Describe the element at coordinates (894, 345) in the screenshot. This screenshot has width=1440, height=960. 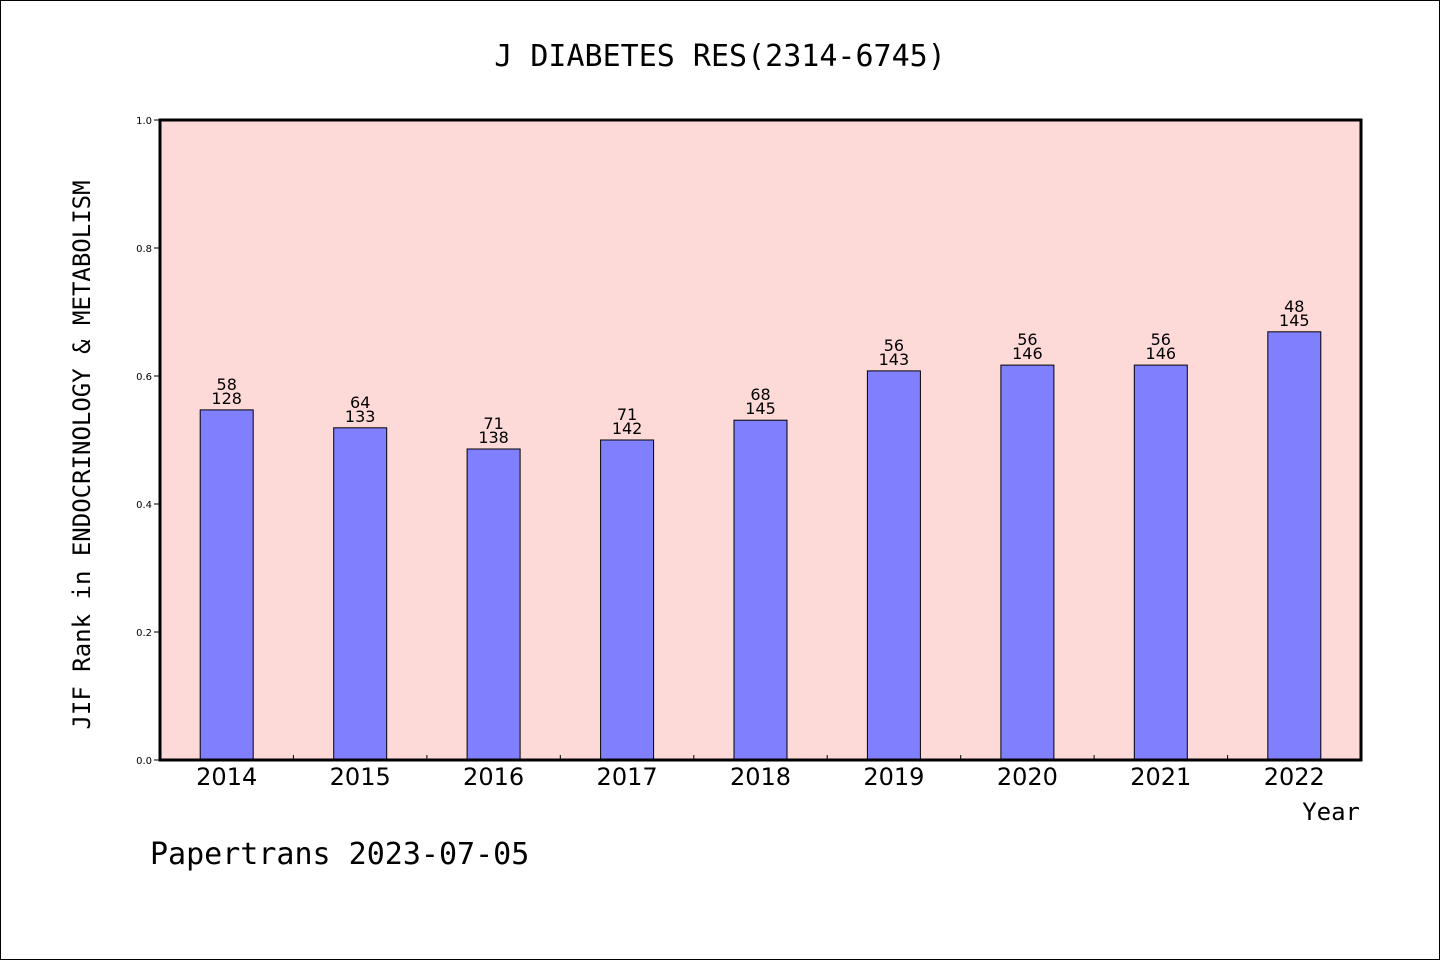
I see `data-label-rank-2019: 56` at that location.